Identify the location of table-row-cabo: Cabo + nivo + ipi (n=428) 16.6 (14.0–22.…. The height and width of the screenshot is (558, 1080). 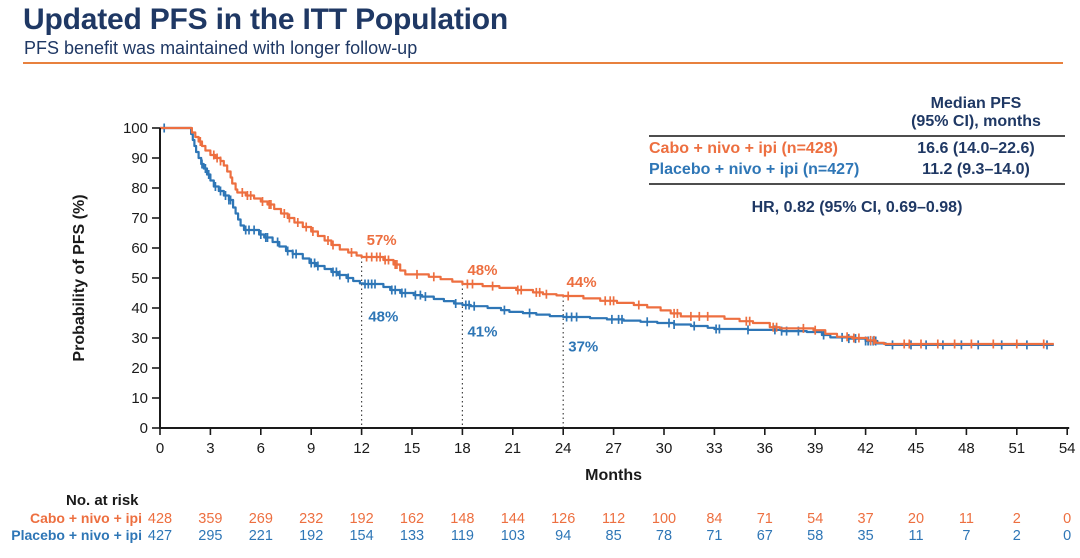
(857, 149).